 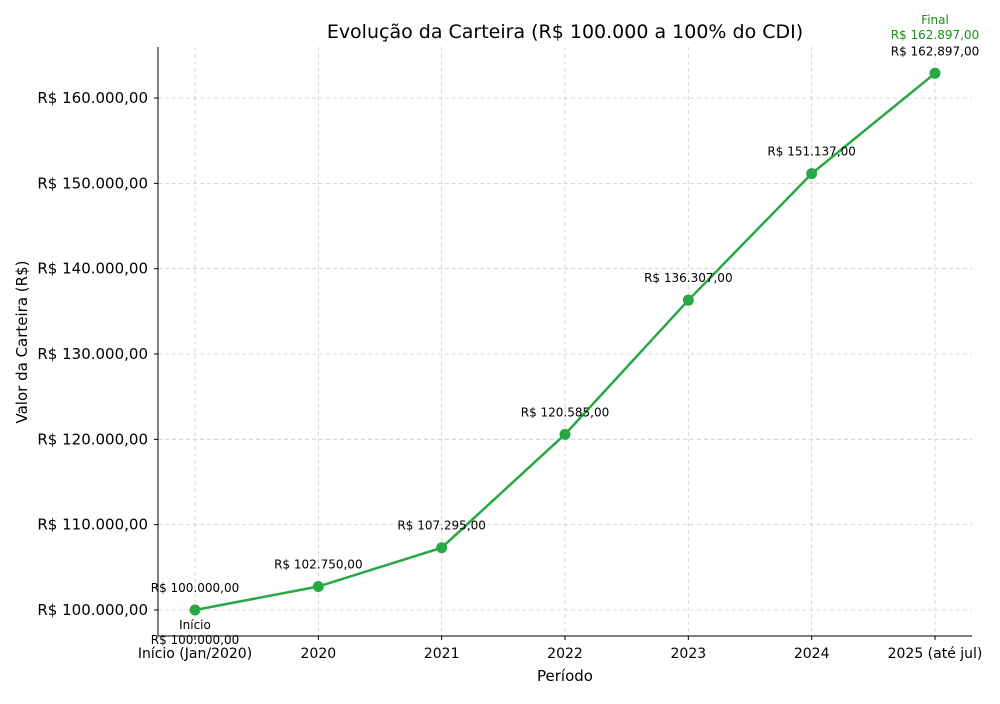 I want to click on data-label: R$ 151.137,00, so click(x=811, y=152).